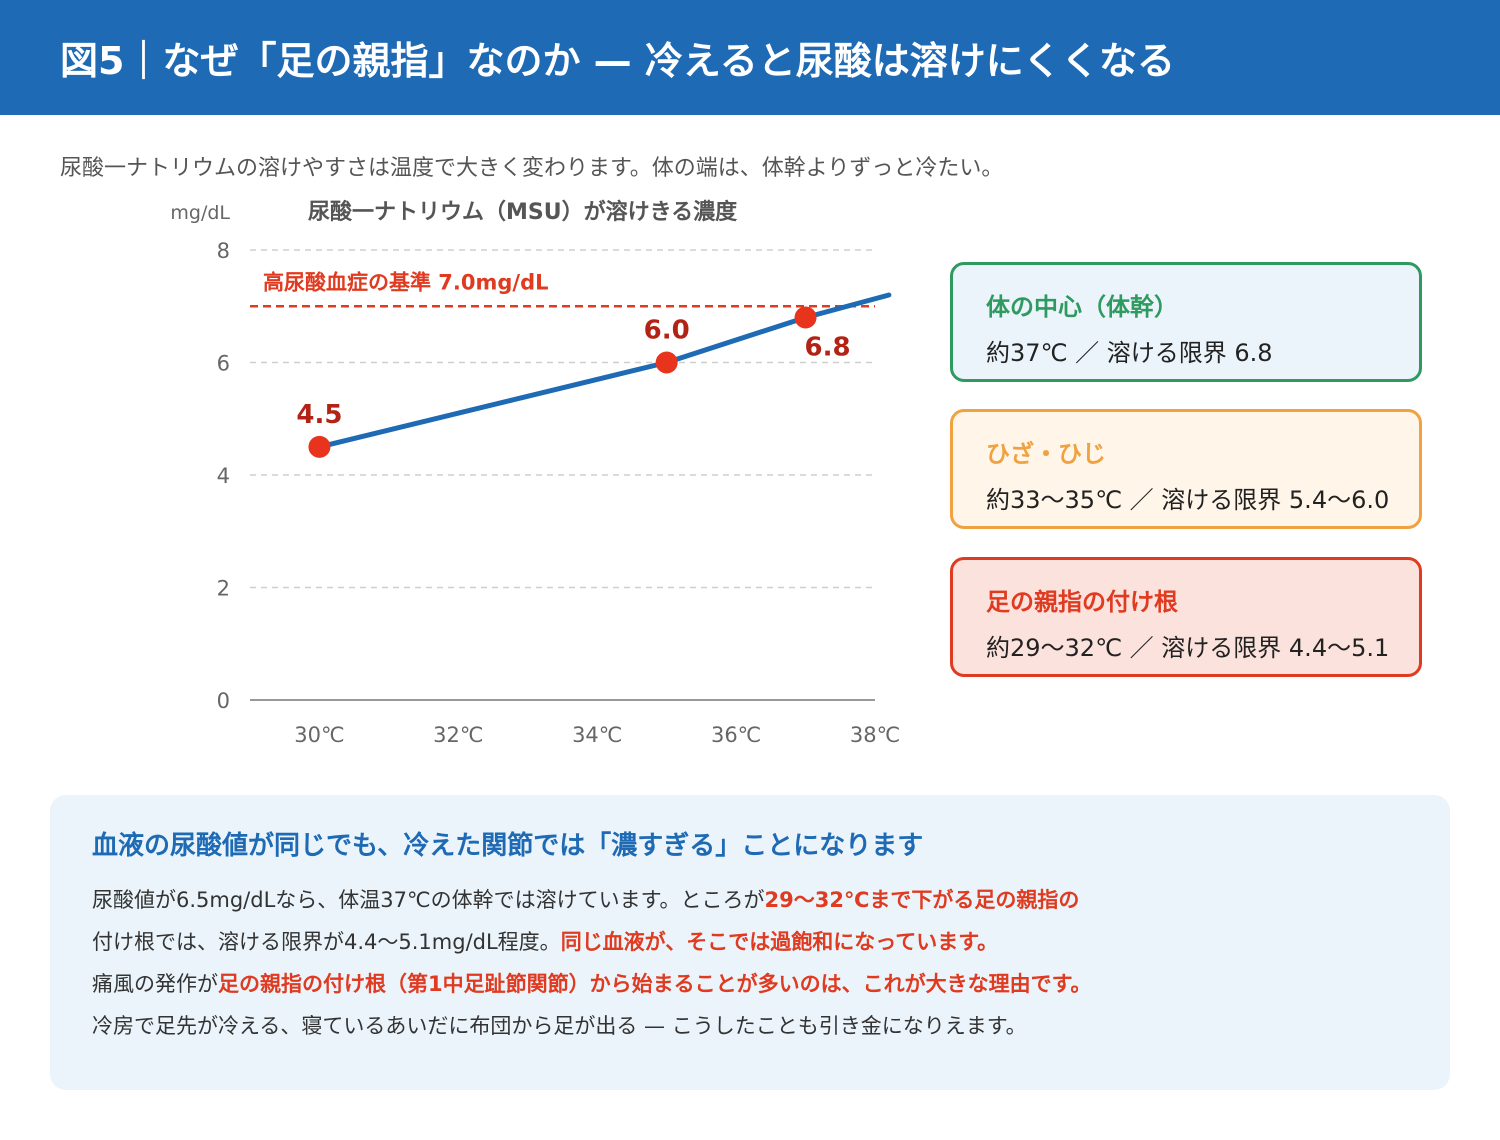  I want to click on series-line, so click(604, 371).